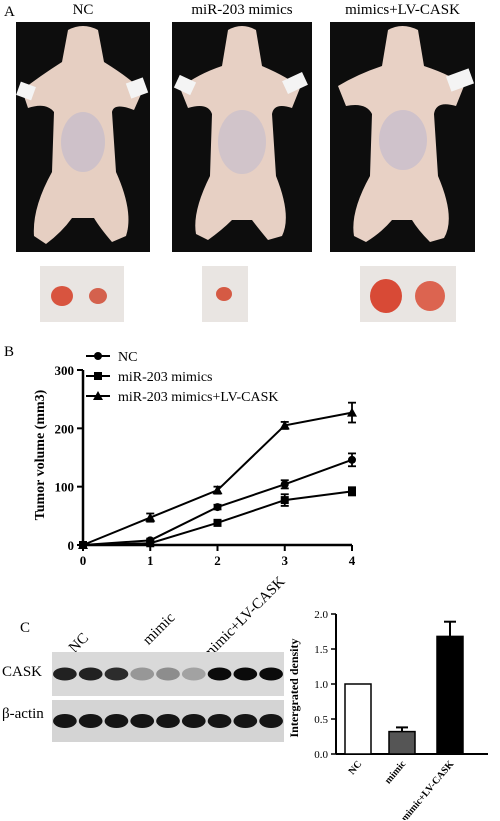 The image size is (500, 821). Describe the element at coordinates (321, 685) in the screenshot. I see `bar-y-tick-label: 1.0` at that location.